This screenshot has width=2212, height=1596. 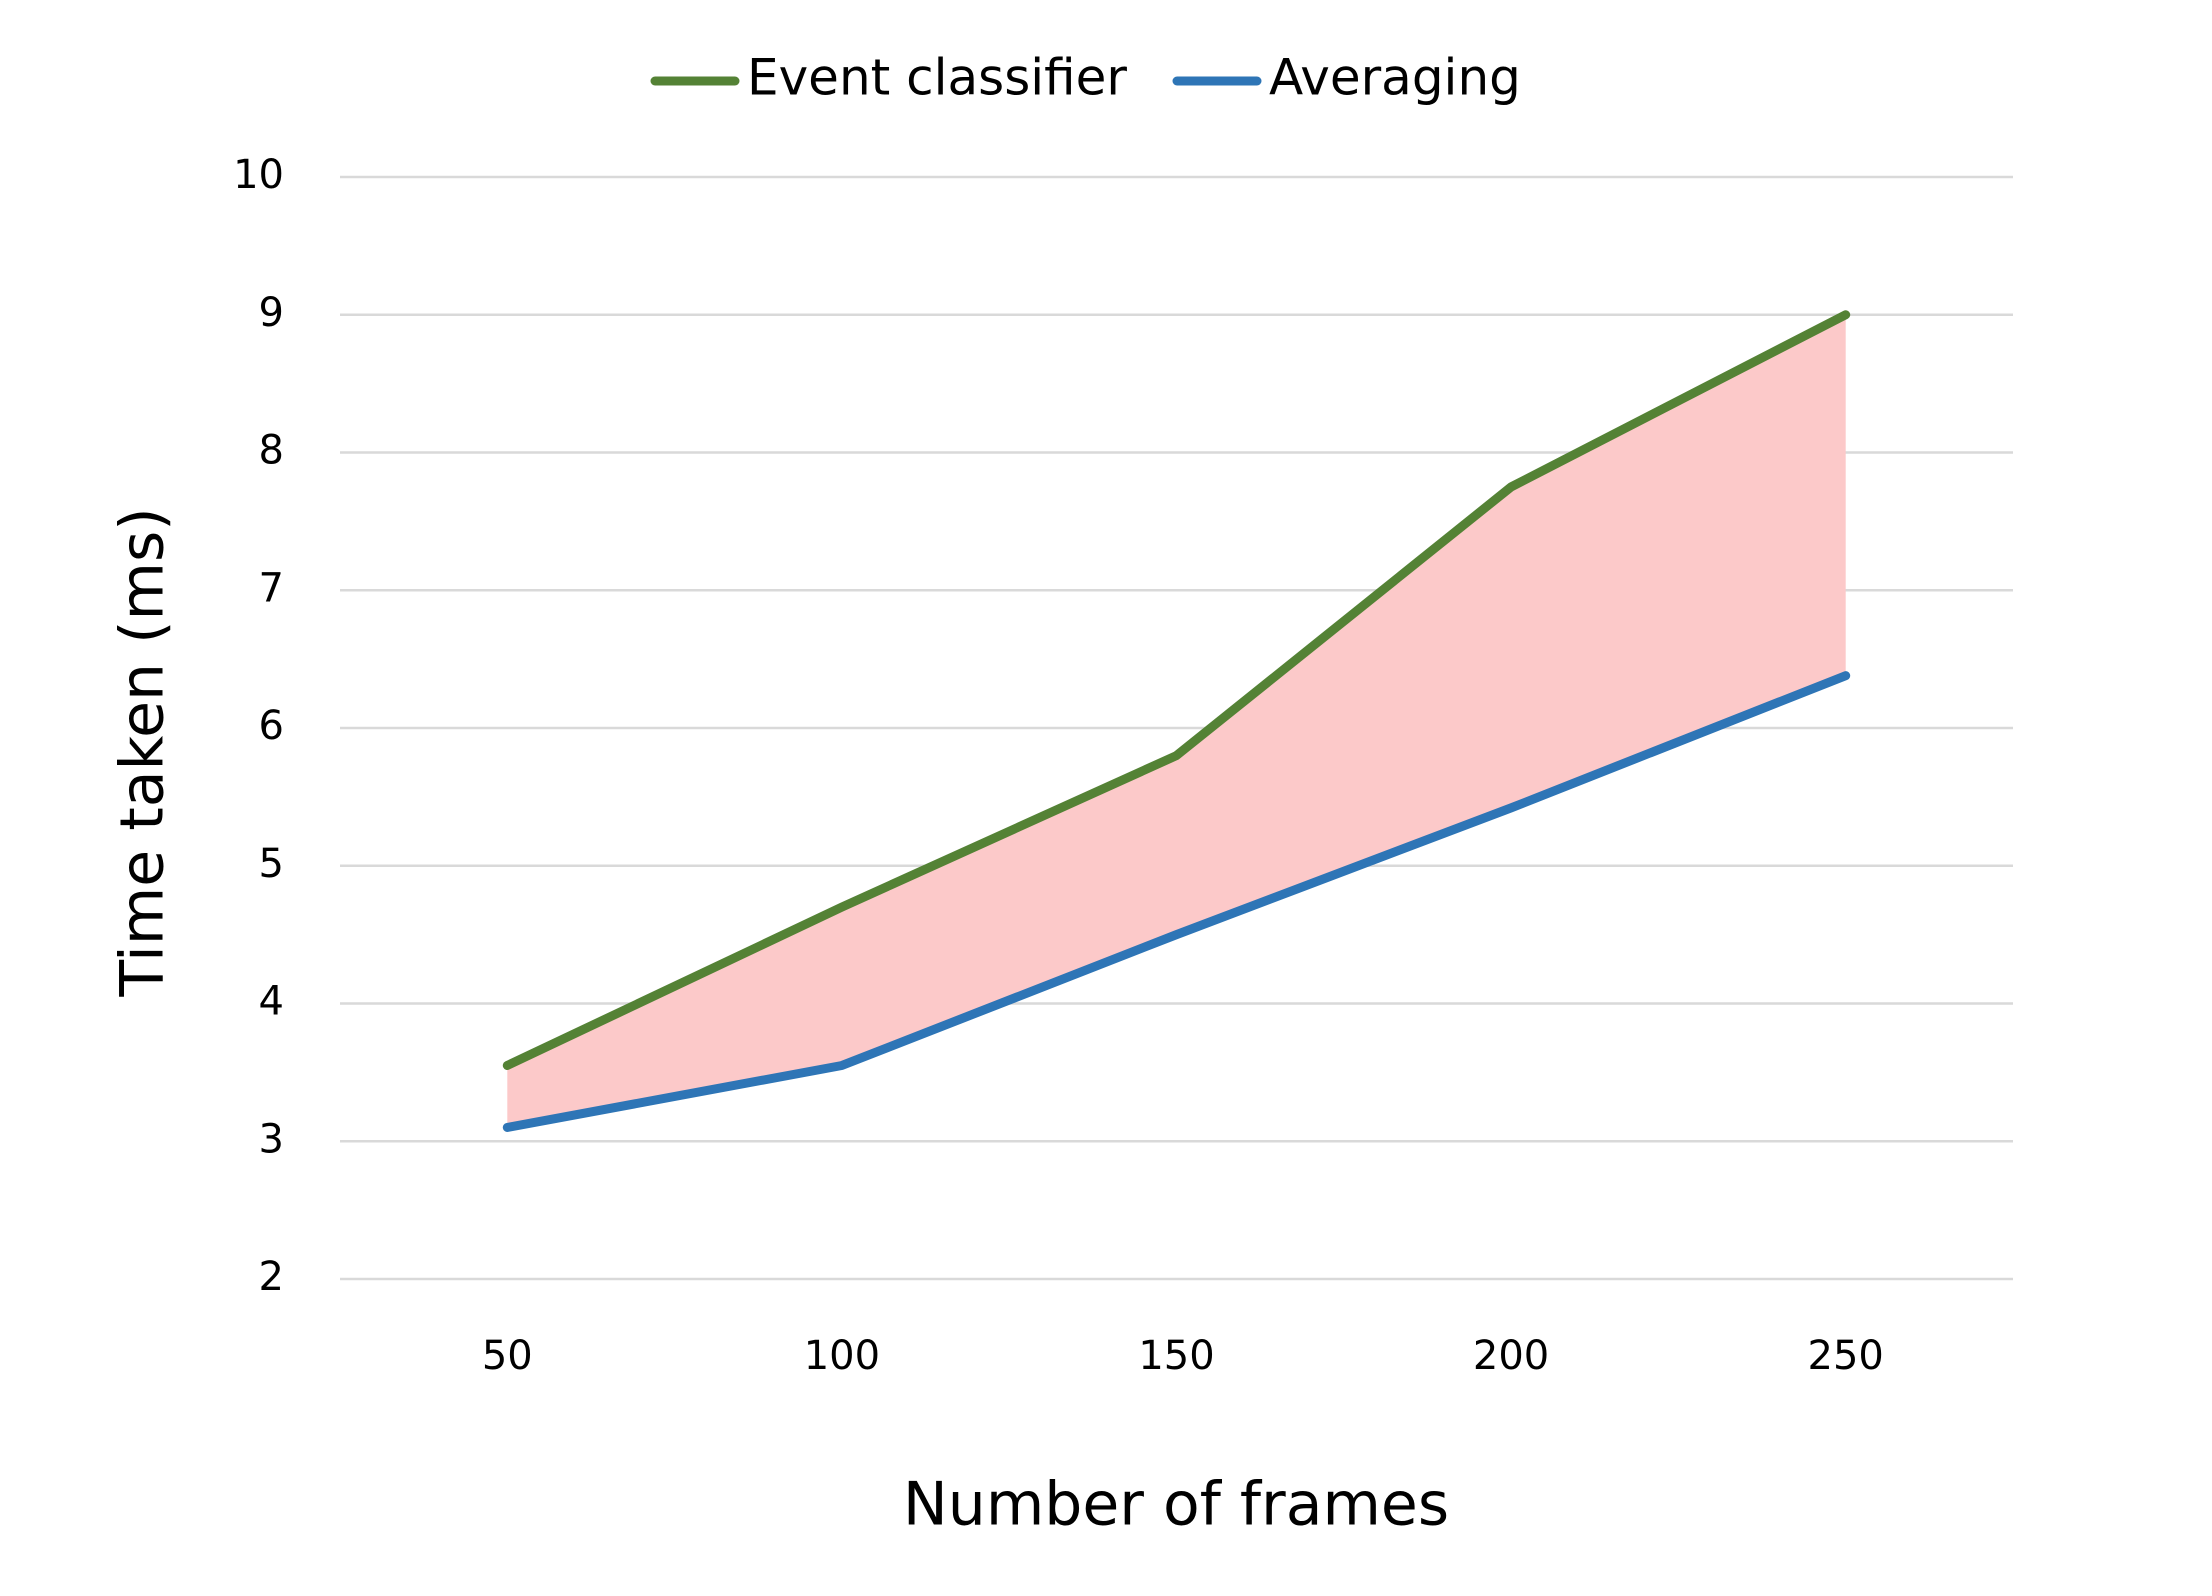 I want to click on y-tick-label: 3, so click(x=271, y=1139).